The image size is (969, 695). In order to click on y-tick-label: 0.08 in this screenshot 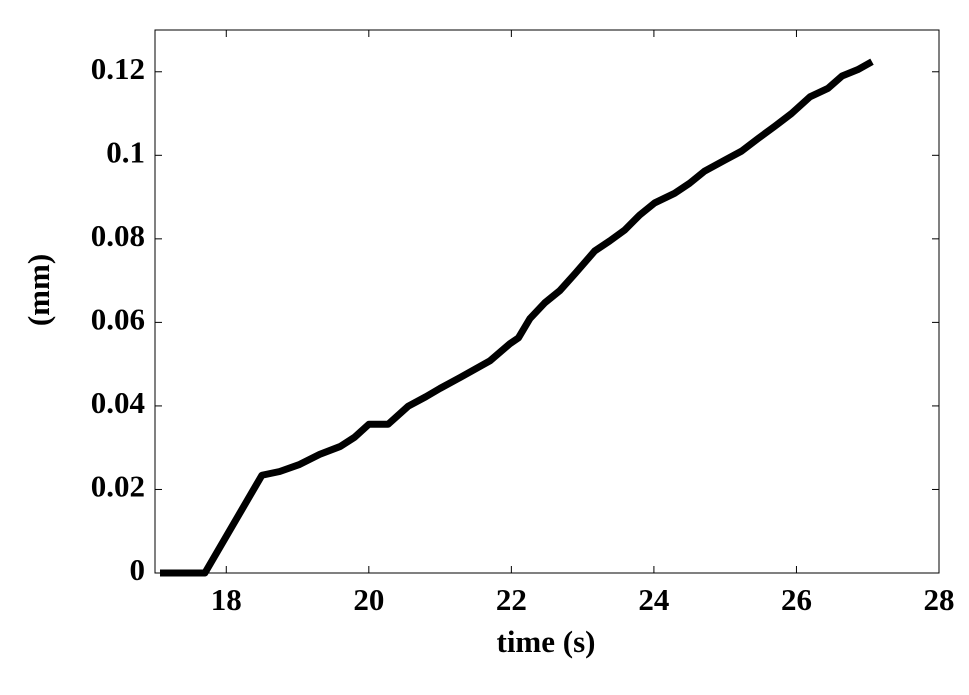, I will do `click(118, 235)`.